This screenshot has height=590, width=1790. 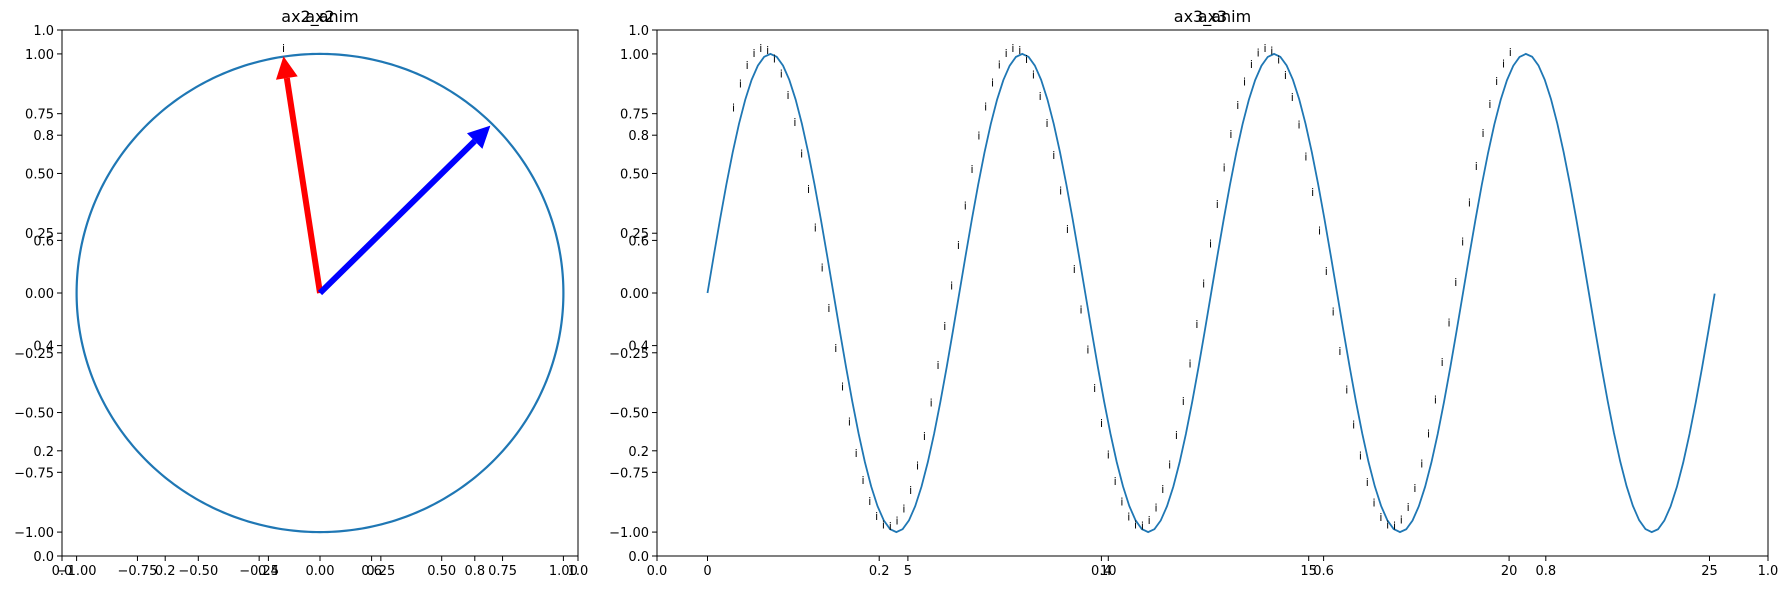 What do you see at coordinates (198, 571) in the screenshot?
I see `x-tick-label: −0.50` at bounding box center [198, 571].